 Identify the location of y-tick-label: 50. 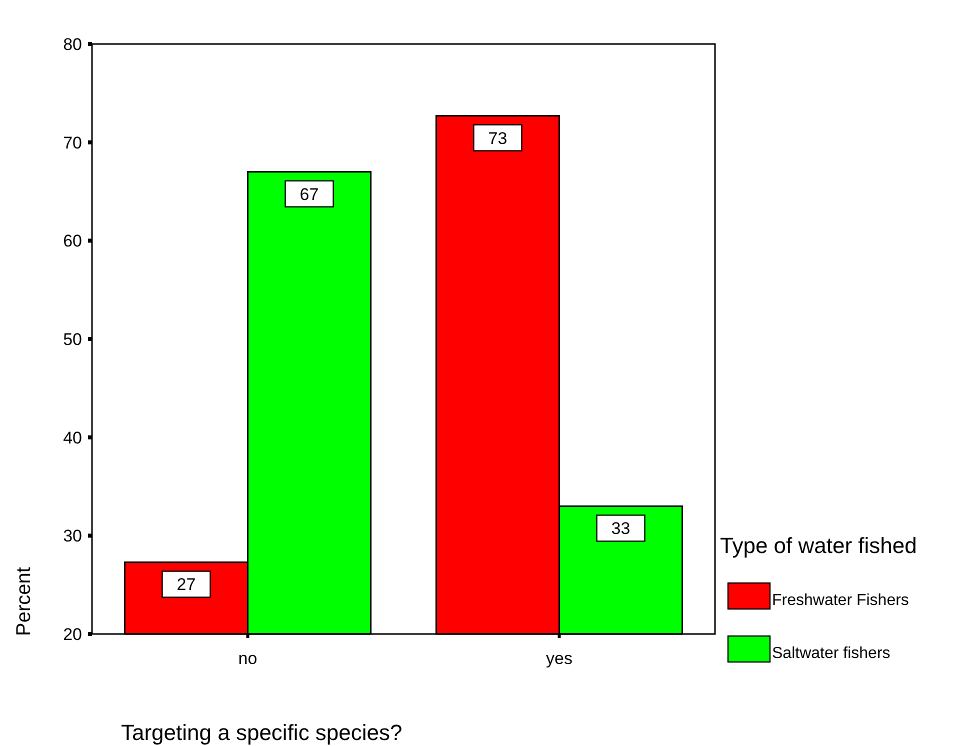
(72, 339).